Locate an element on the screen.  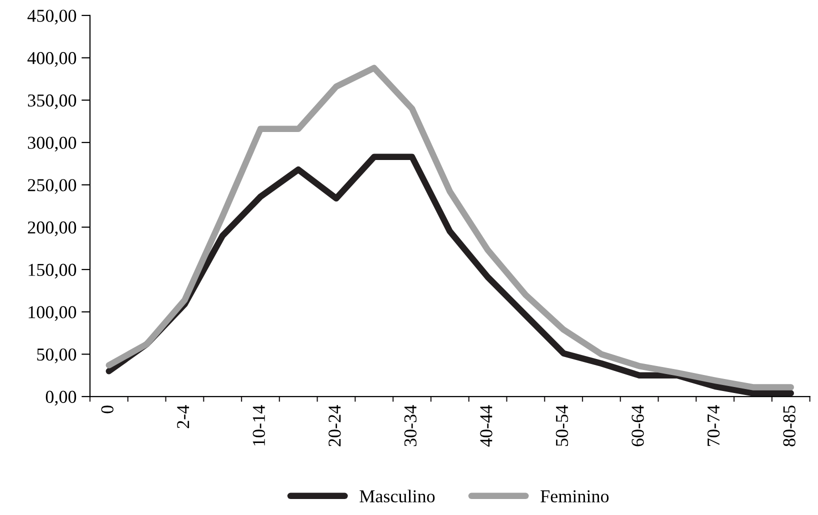
y-tick-label: 250,00 is located at coordinates (52, 186).